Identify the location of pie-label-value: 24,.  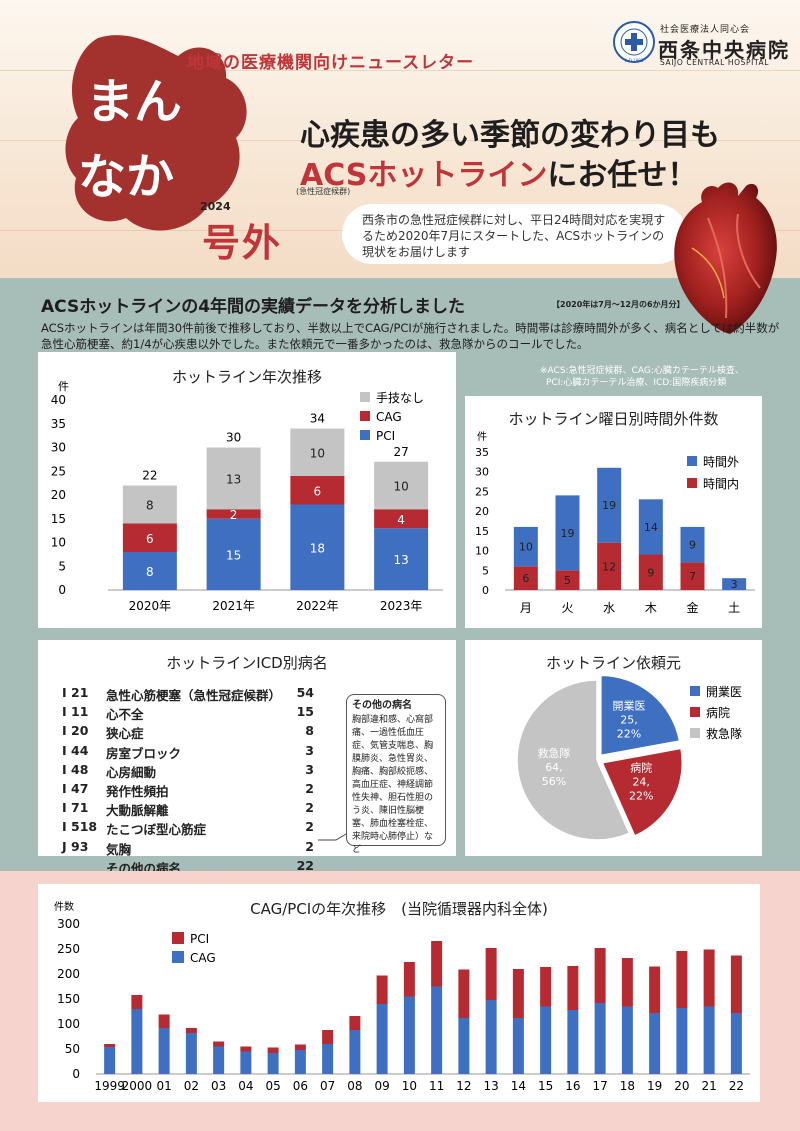
(641, 781).